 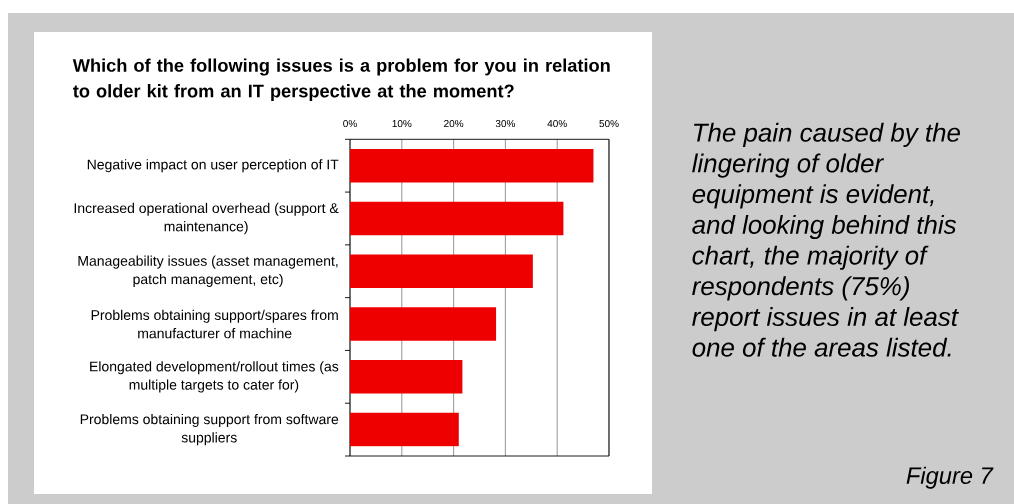 I want to click on x-tick-label: 10%, so click(x=402, y=124).